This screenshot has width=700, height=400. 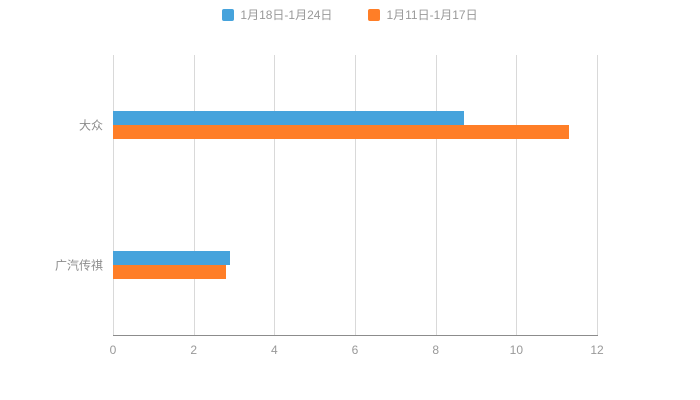 I want to click on legend-item: 1月11日-1月17日, so click(x=423, y=15).